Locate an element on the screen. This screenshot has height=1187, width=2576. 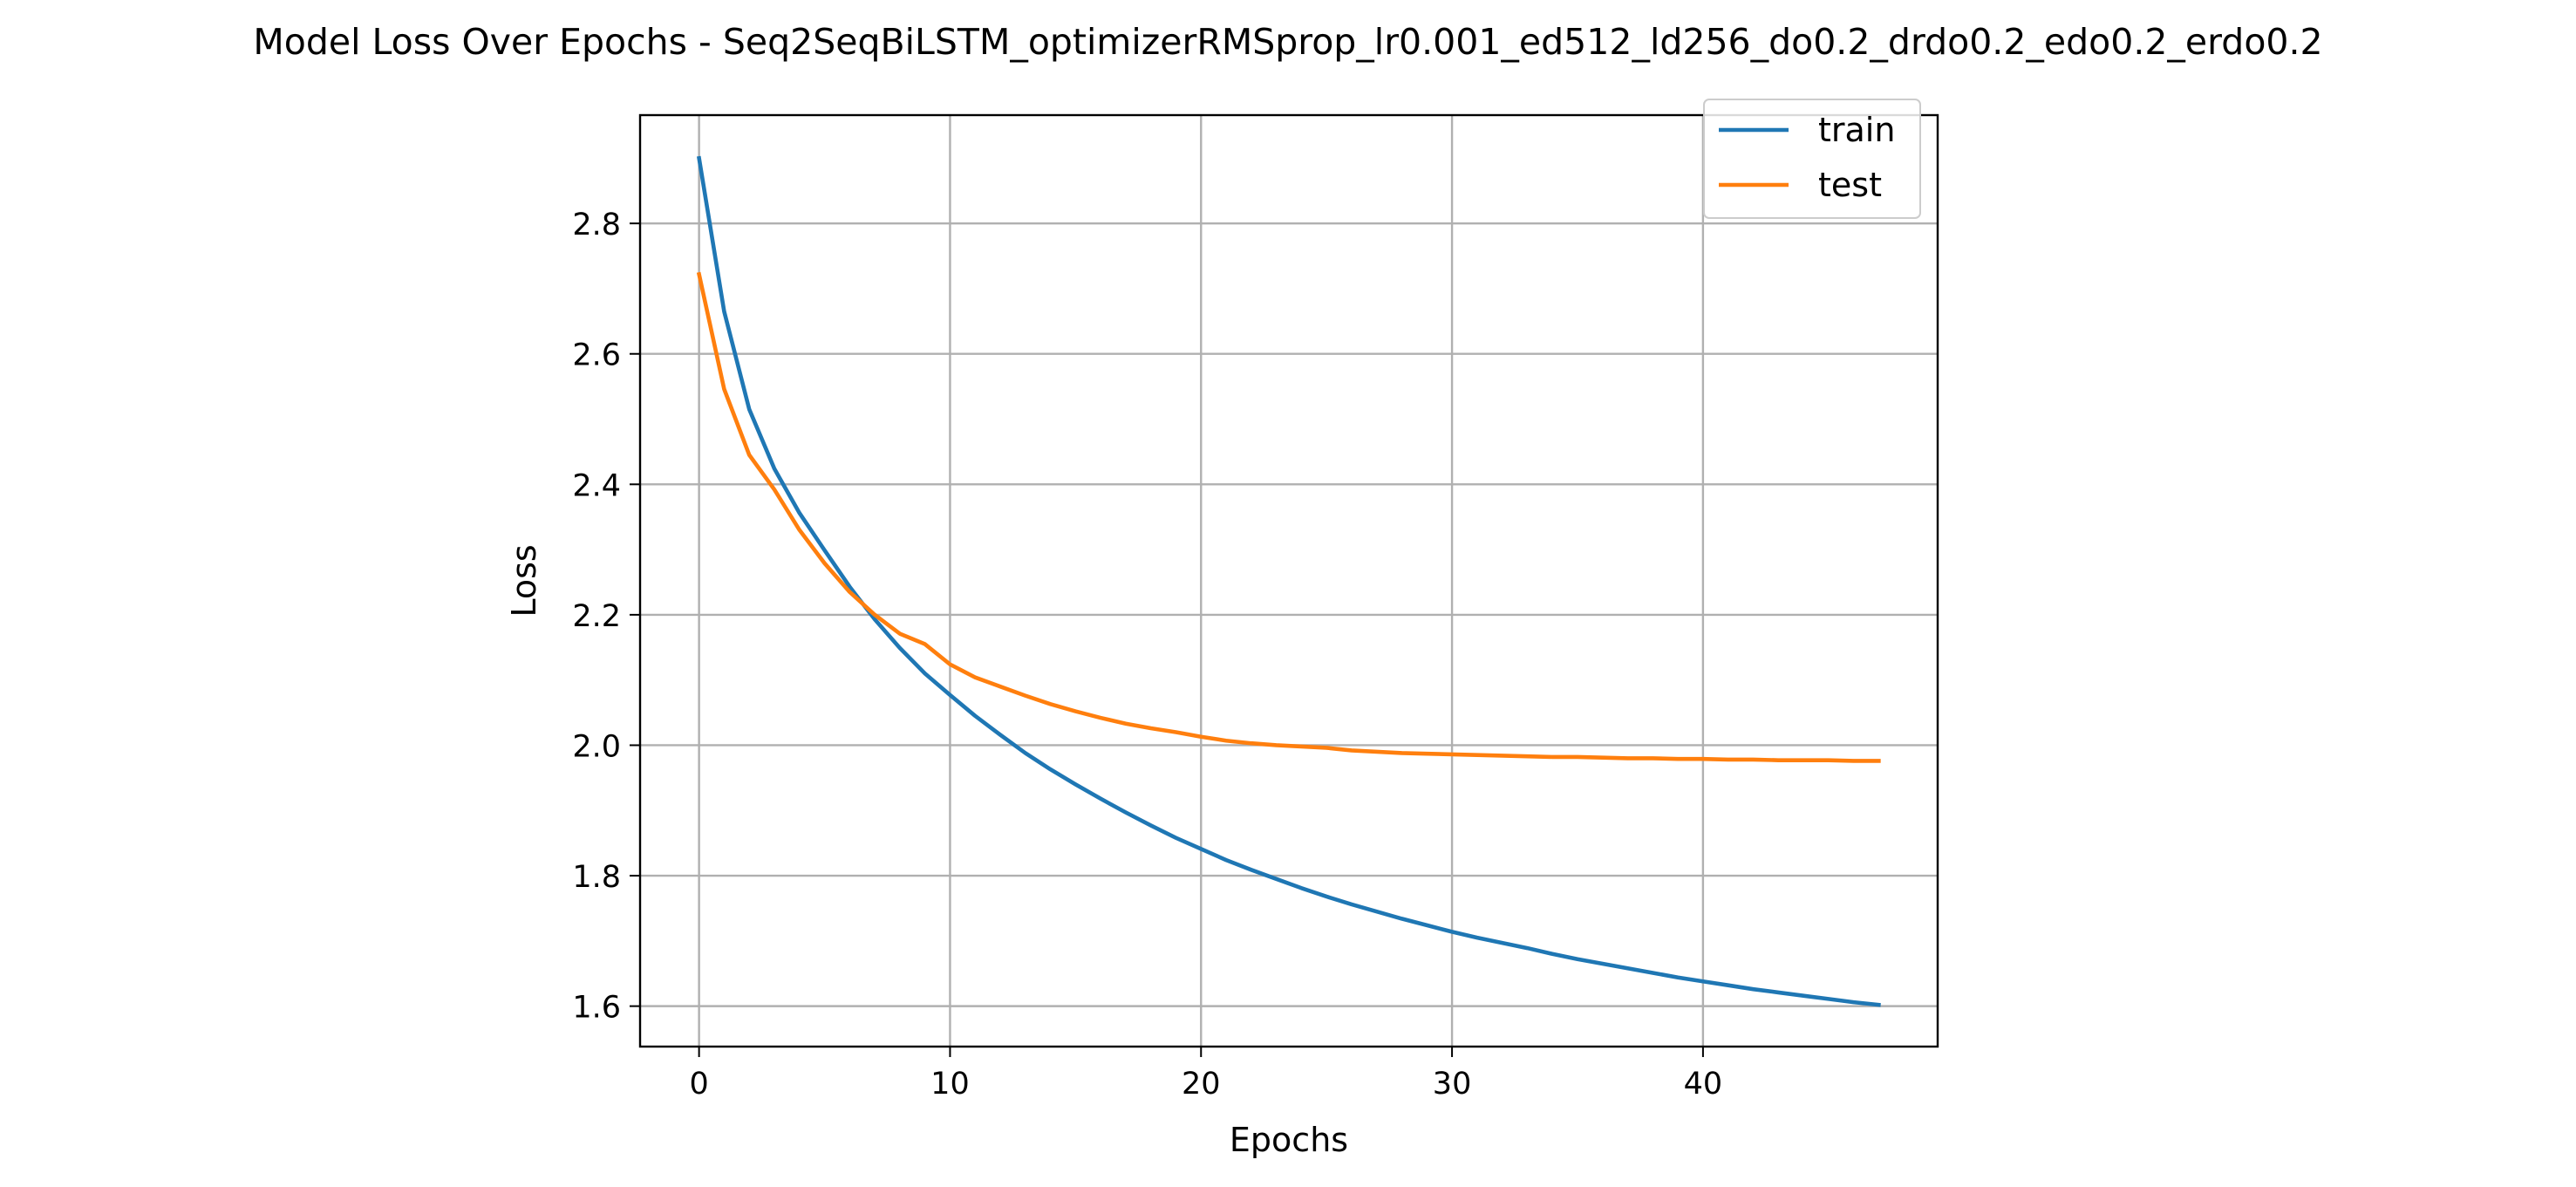
x-tick-label: 40 is located at coordinates (1703, 1084).